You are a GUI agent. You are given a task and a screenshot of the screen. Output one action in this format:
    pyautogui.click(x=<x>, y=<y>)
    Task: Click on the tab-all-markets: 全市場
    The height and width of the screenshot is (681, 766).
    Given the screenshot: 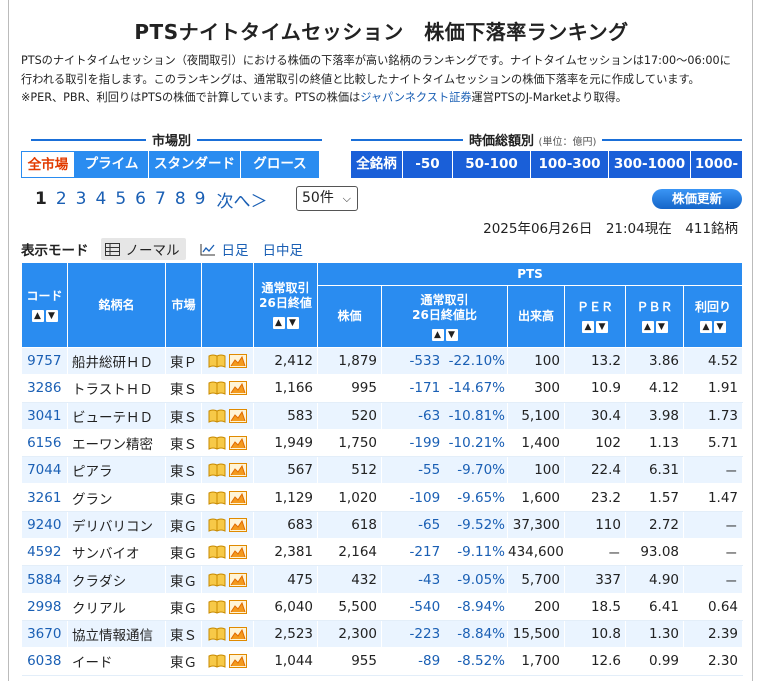 What is the action you would take?
    pyautogui.click(x=48, y=164)
    